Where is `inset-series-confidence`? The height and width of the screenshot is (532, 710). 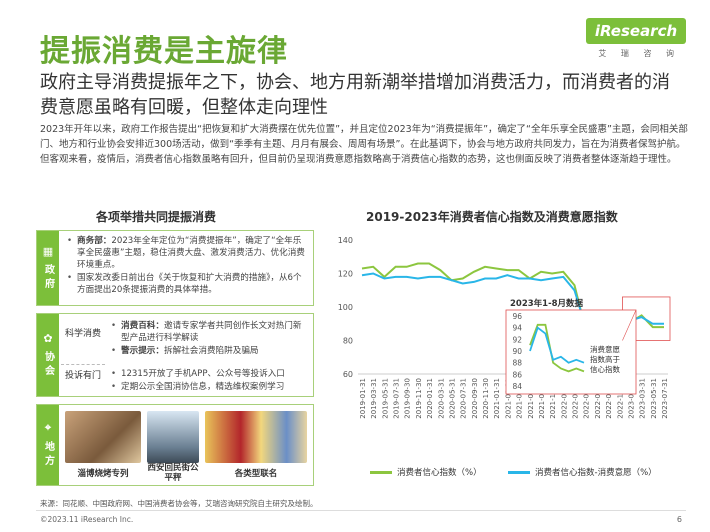
inset-series-confidence is located at coordinates (557, 348).